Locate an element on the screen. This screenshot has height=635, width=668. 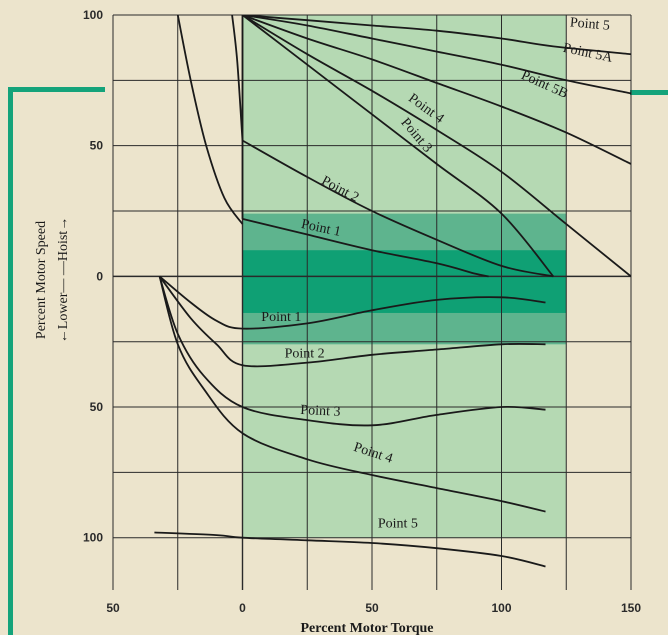
curve-label-0: Point 5 is located at coordinates (589, 24).